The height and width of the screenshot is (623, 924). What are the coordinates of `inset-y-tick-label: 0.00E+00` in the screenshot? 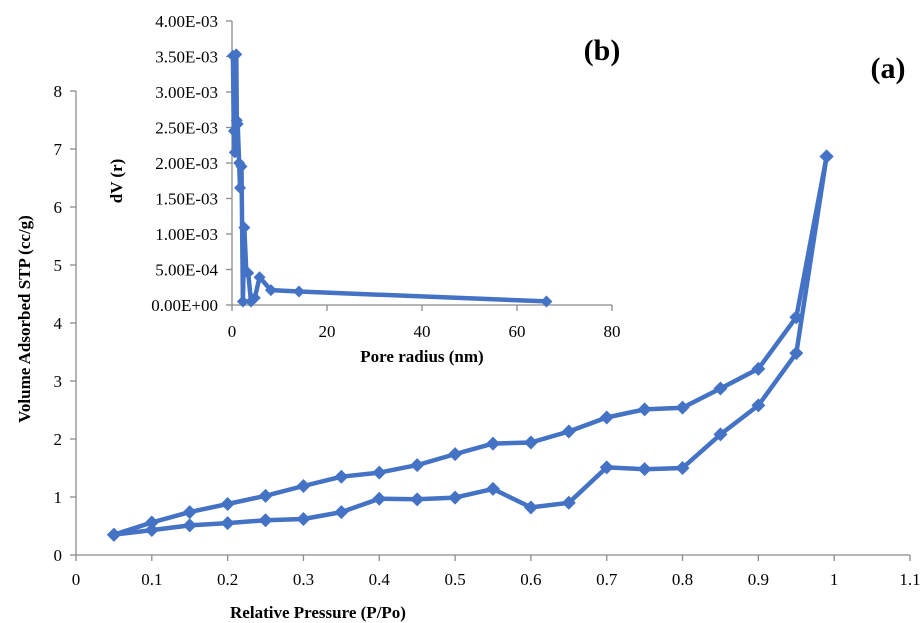 It's located at (184, 305).